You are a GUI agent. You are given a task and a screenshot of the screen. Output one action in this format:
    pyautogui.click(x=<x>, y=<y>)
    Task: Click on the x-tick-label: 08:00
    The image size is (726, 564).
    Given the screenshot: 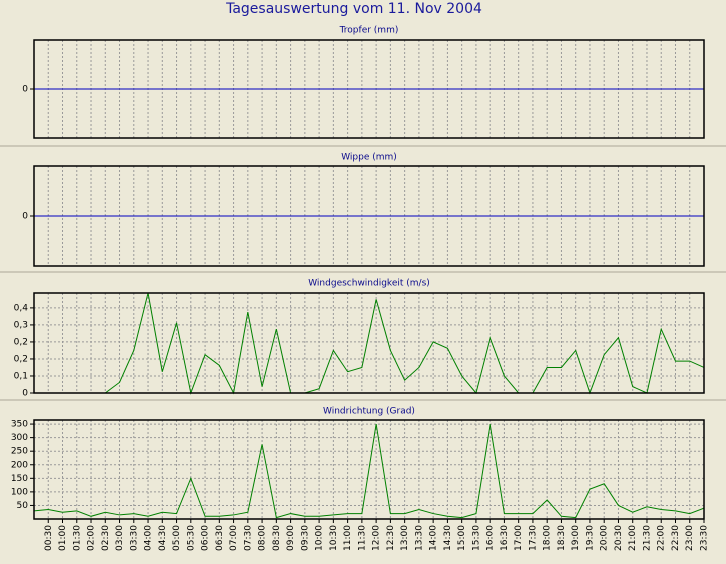 What is the action you would take?
    pyautogui.click(x=263, y=538)
    